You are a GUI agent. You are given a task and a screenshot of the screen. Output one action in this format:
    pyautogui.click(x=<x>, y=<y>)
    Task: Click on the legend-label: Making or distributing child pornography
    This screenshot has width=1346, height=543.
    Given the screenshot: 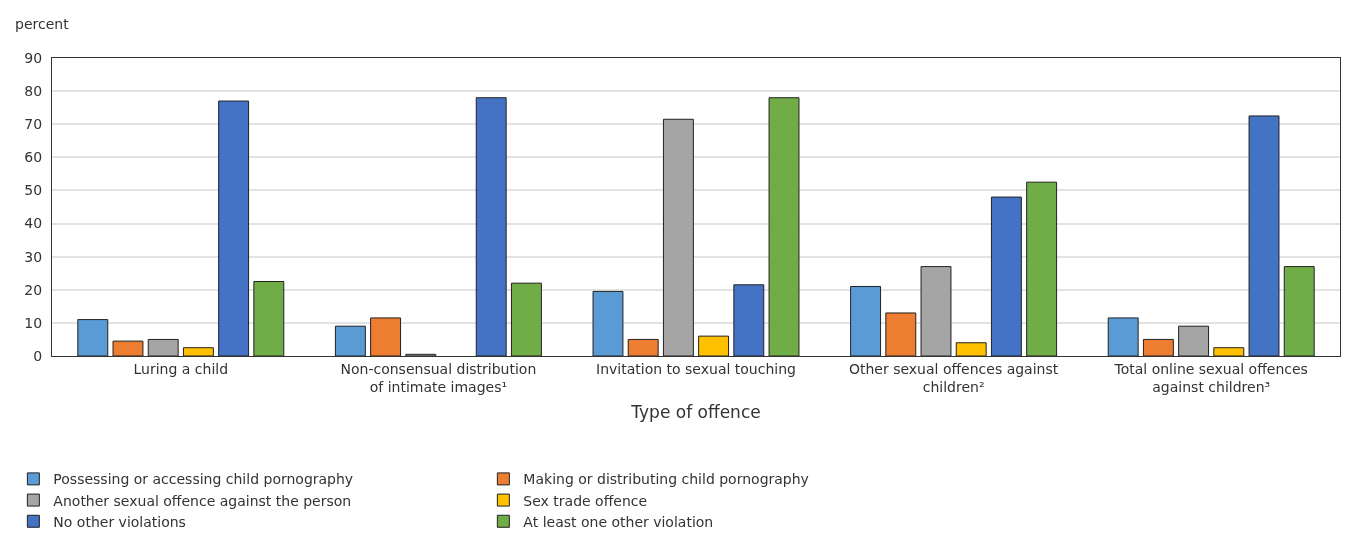 What is the action you would take?
    pyautogui.click(x=666, y=479)
    